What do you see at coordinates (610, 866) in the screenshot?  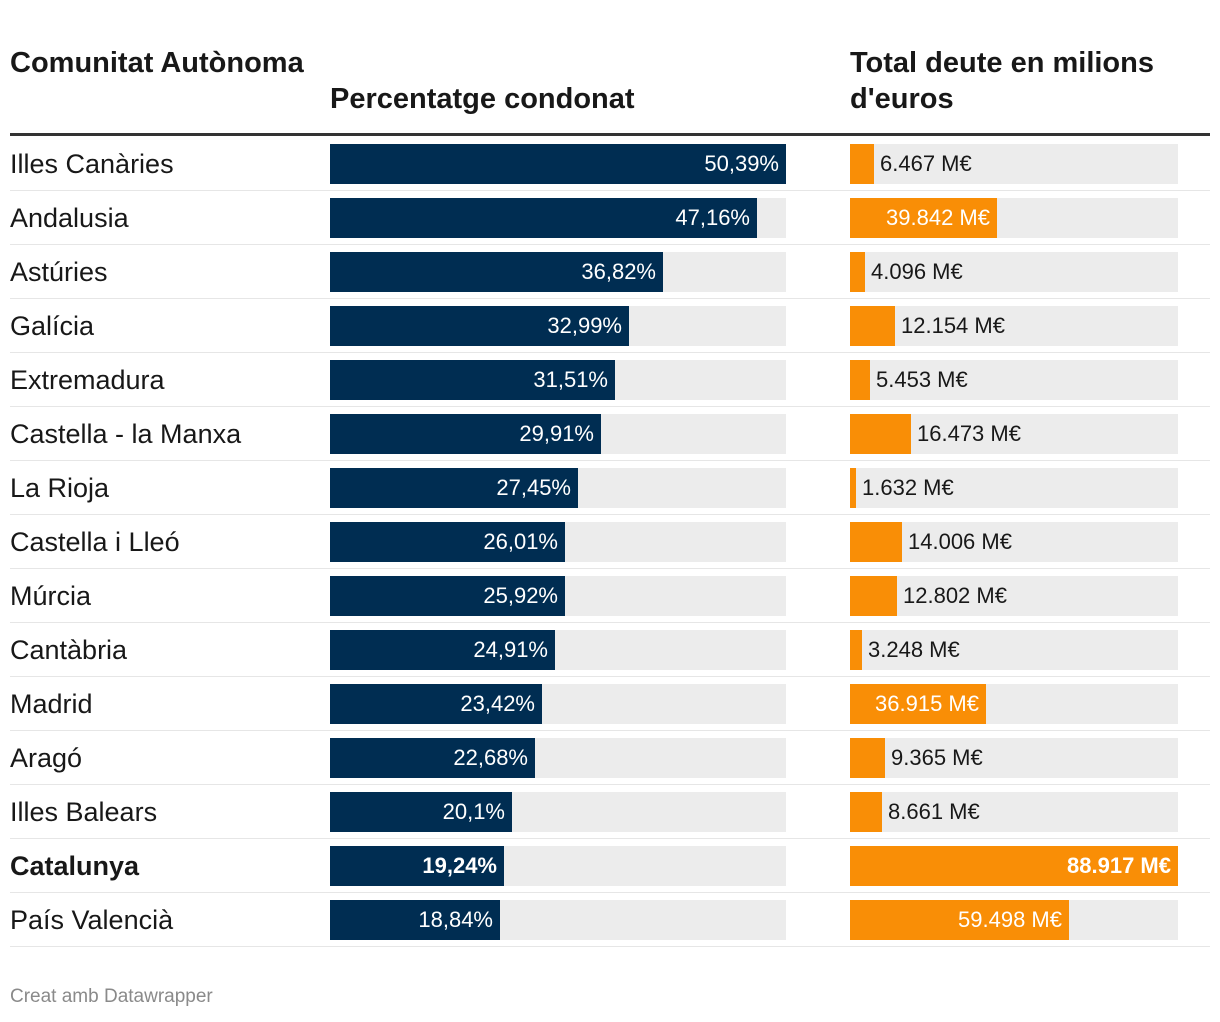 I see `table-row: Catalunya 19,24% 88.917 M€` at bounding box center [610, 866].